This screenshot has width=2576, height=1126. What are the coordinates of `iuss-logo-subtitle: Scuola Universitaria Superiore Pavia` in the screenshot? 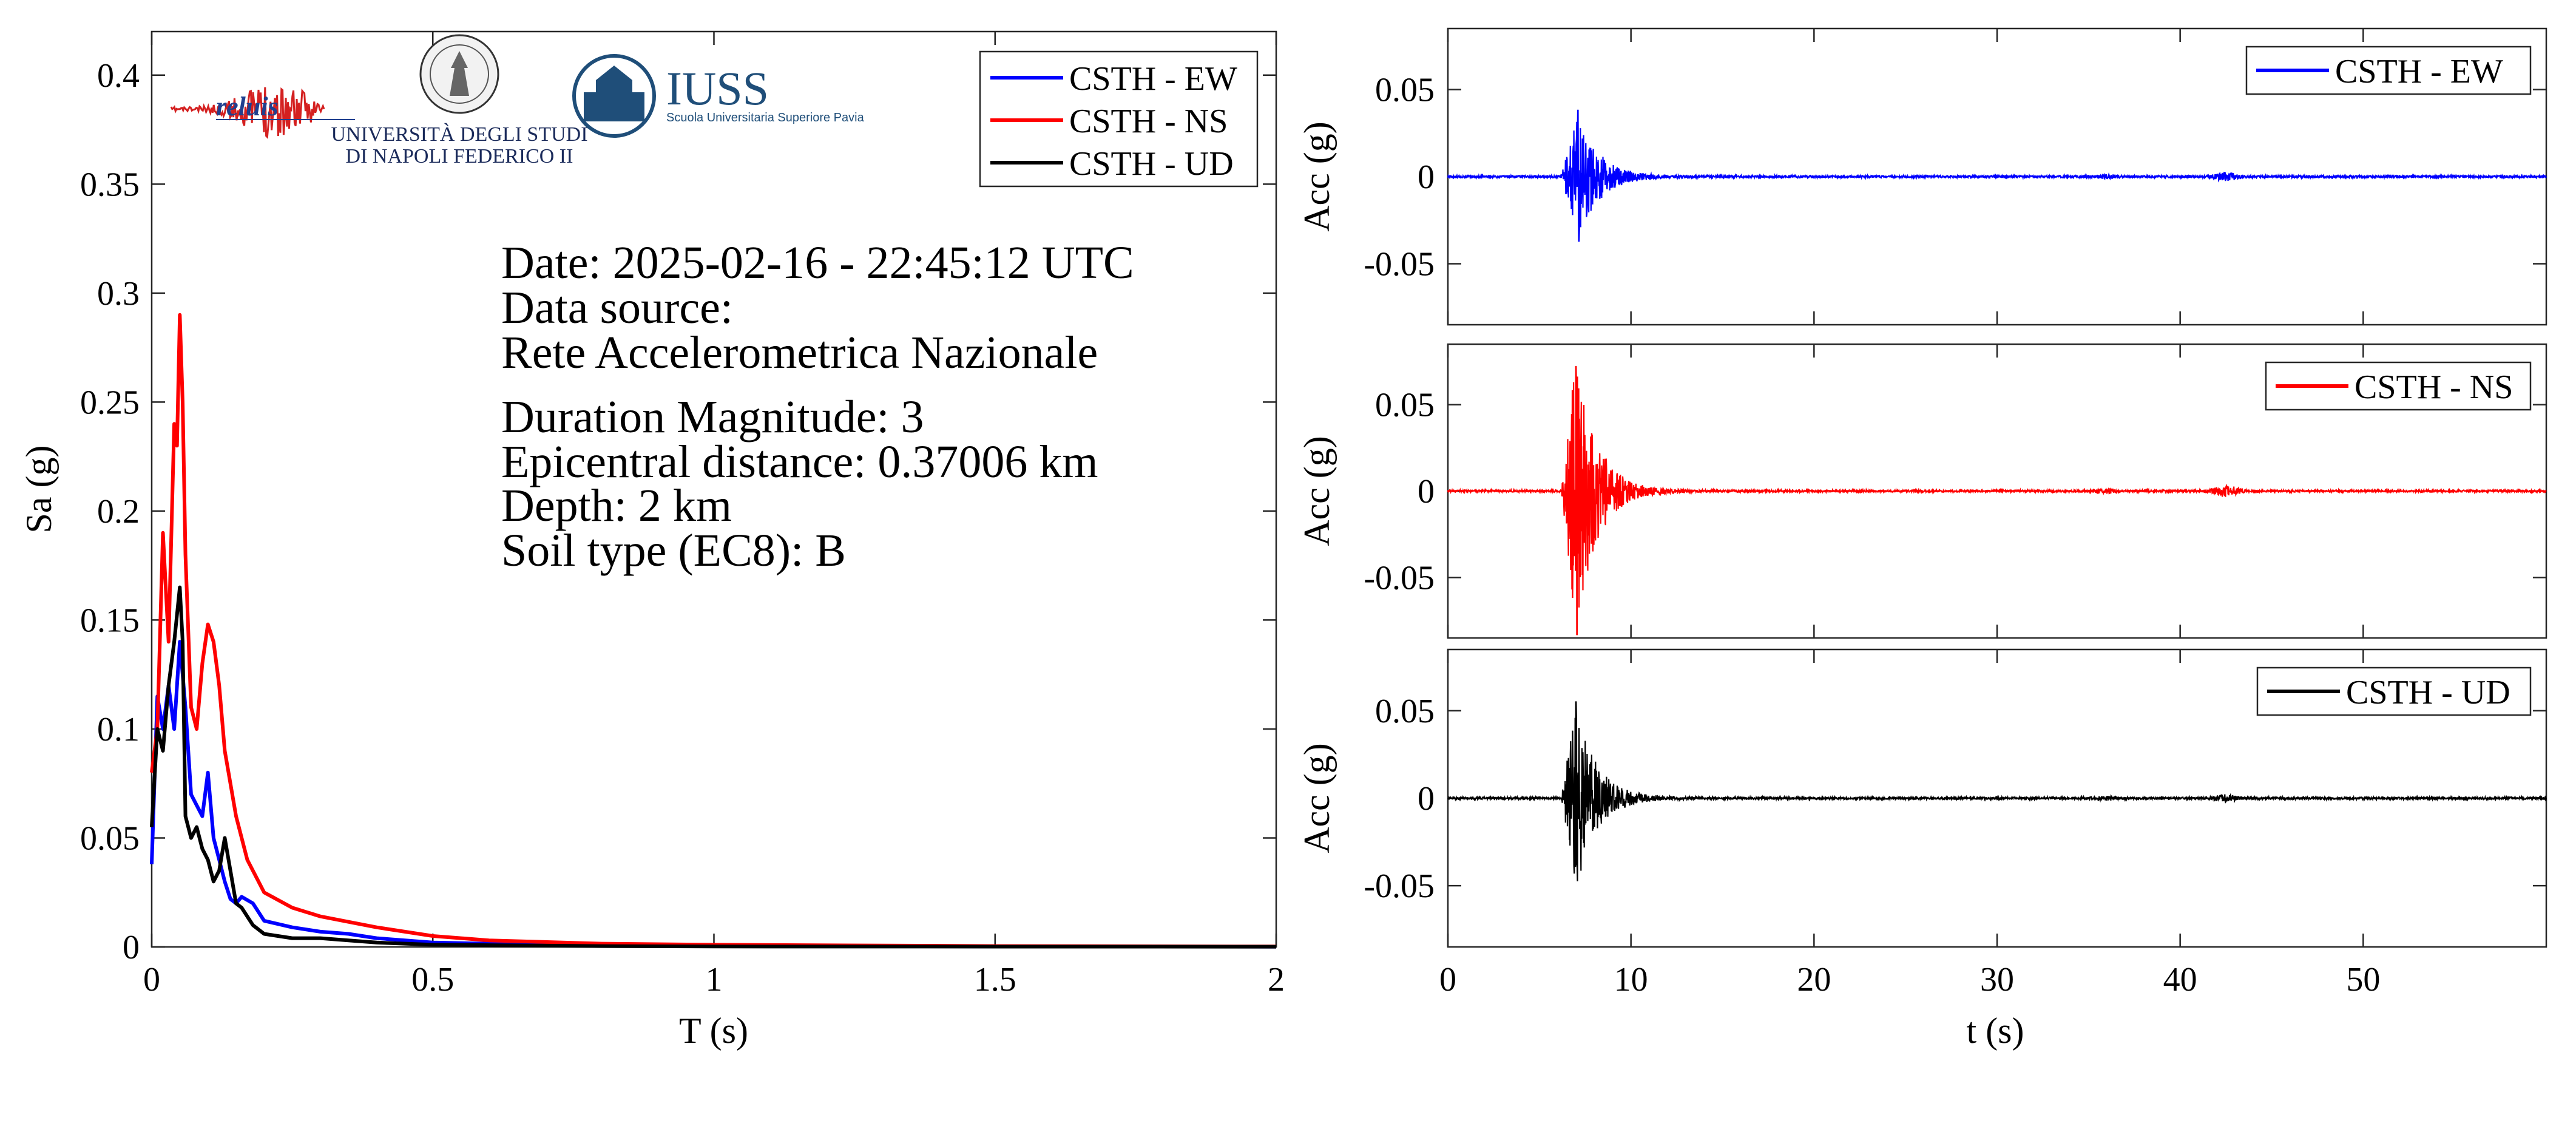 It's located at (765, 117).